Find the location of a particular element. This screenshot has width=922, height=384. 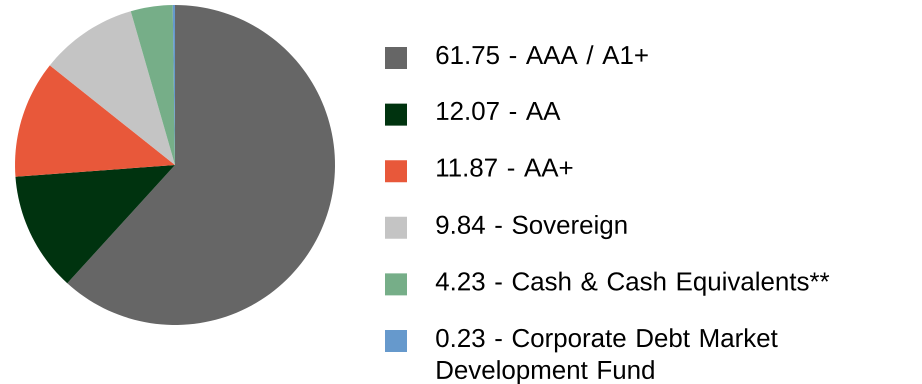

legend-label: 61.75 - AAA / A1+ is located at coordinates (542, 54).